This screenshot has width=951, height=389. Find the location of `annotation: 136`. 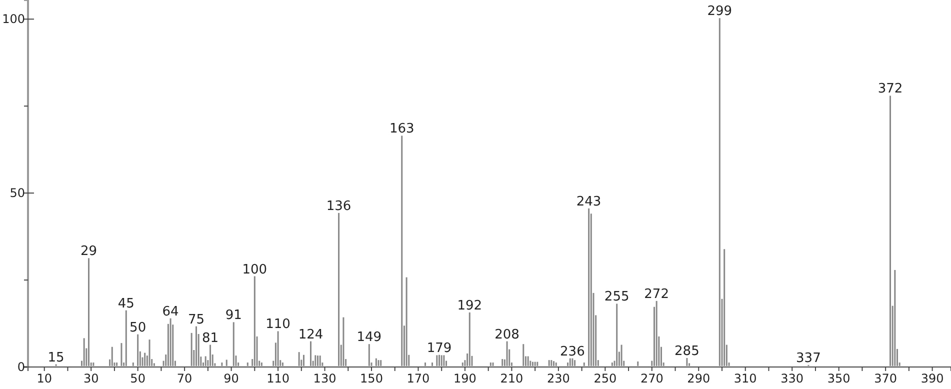

annotation: 136 is located at coordinates (339, 206).